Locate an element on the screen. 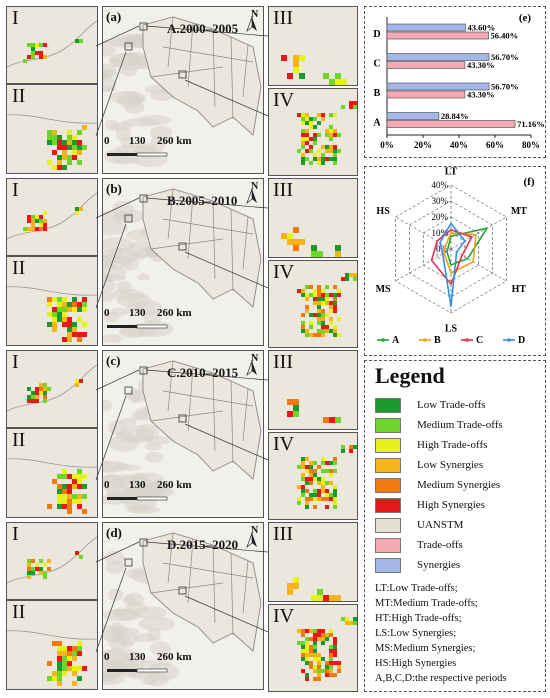 The image size is (550, 698). radar-series is located at coordinates (460, 253).